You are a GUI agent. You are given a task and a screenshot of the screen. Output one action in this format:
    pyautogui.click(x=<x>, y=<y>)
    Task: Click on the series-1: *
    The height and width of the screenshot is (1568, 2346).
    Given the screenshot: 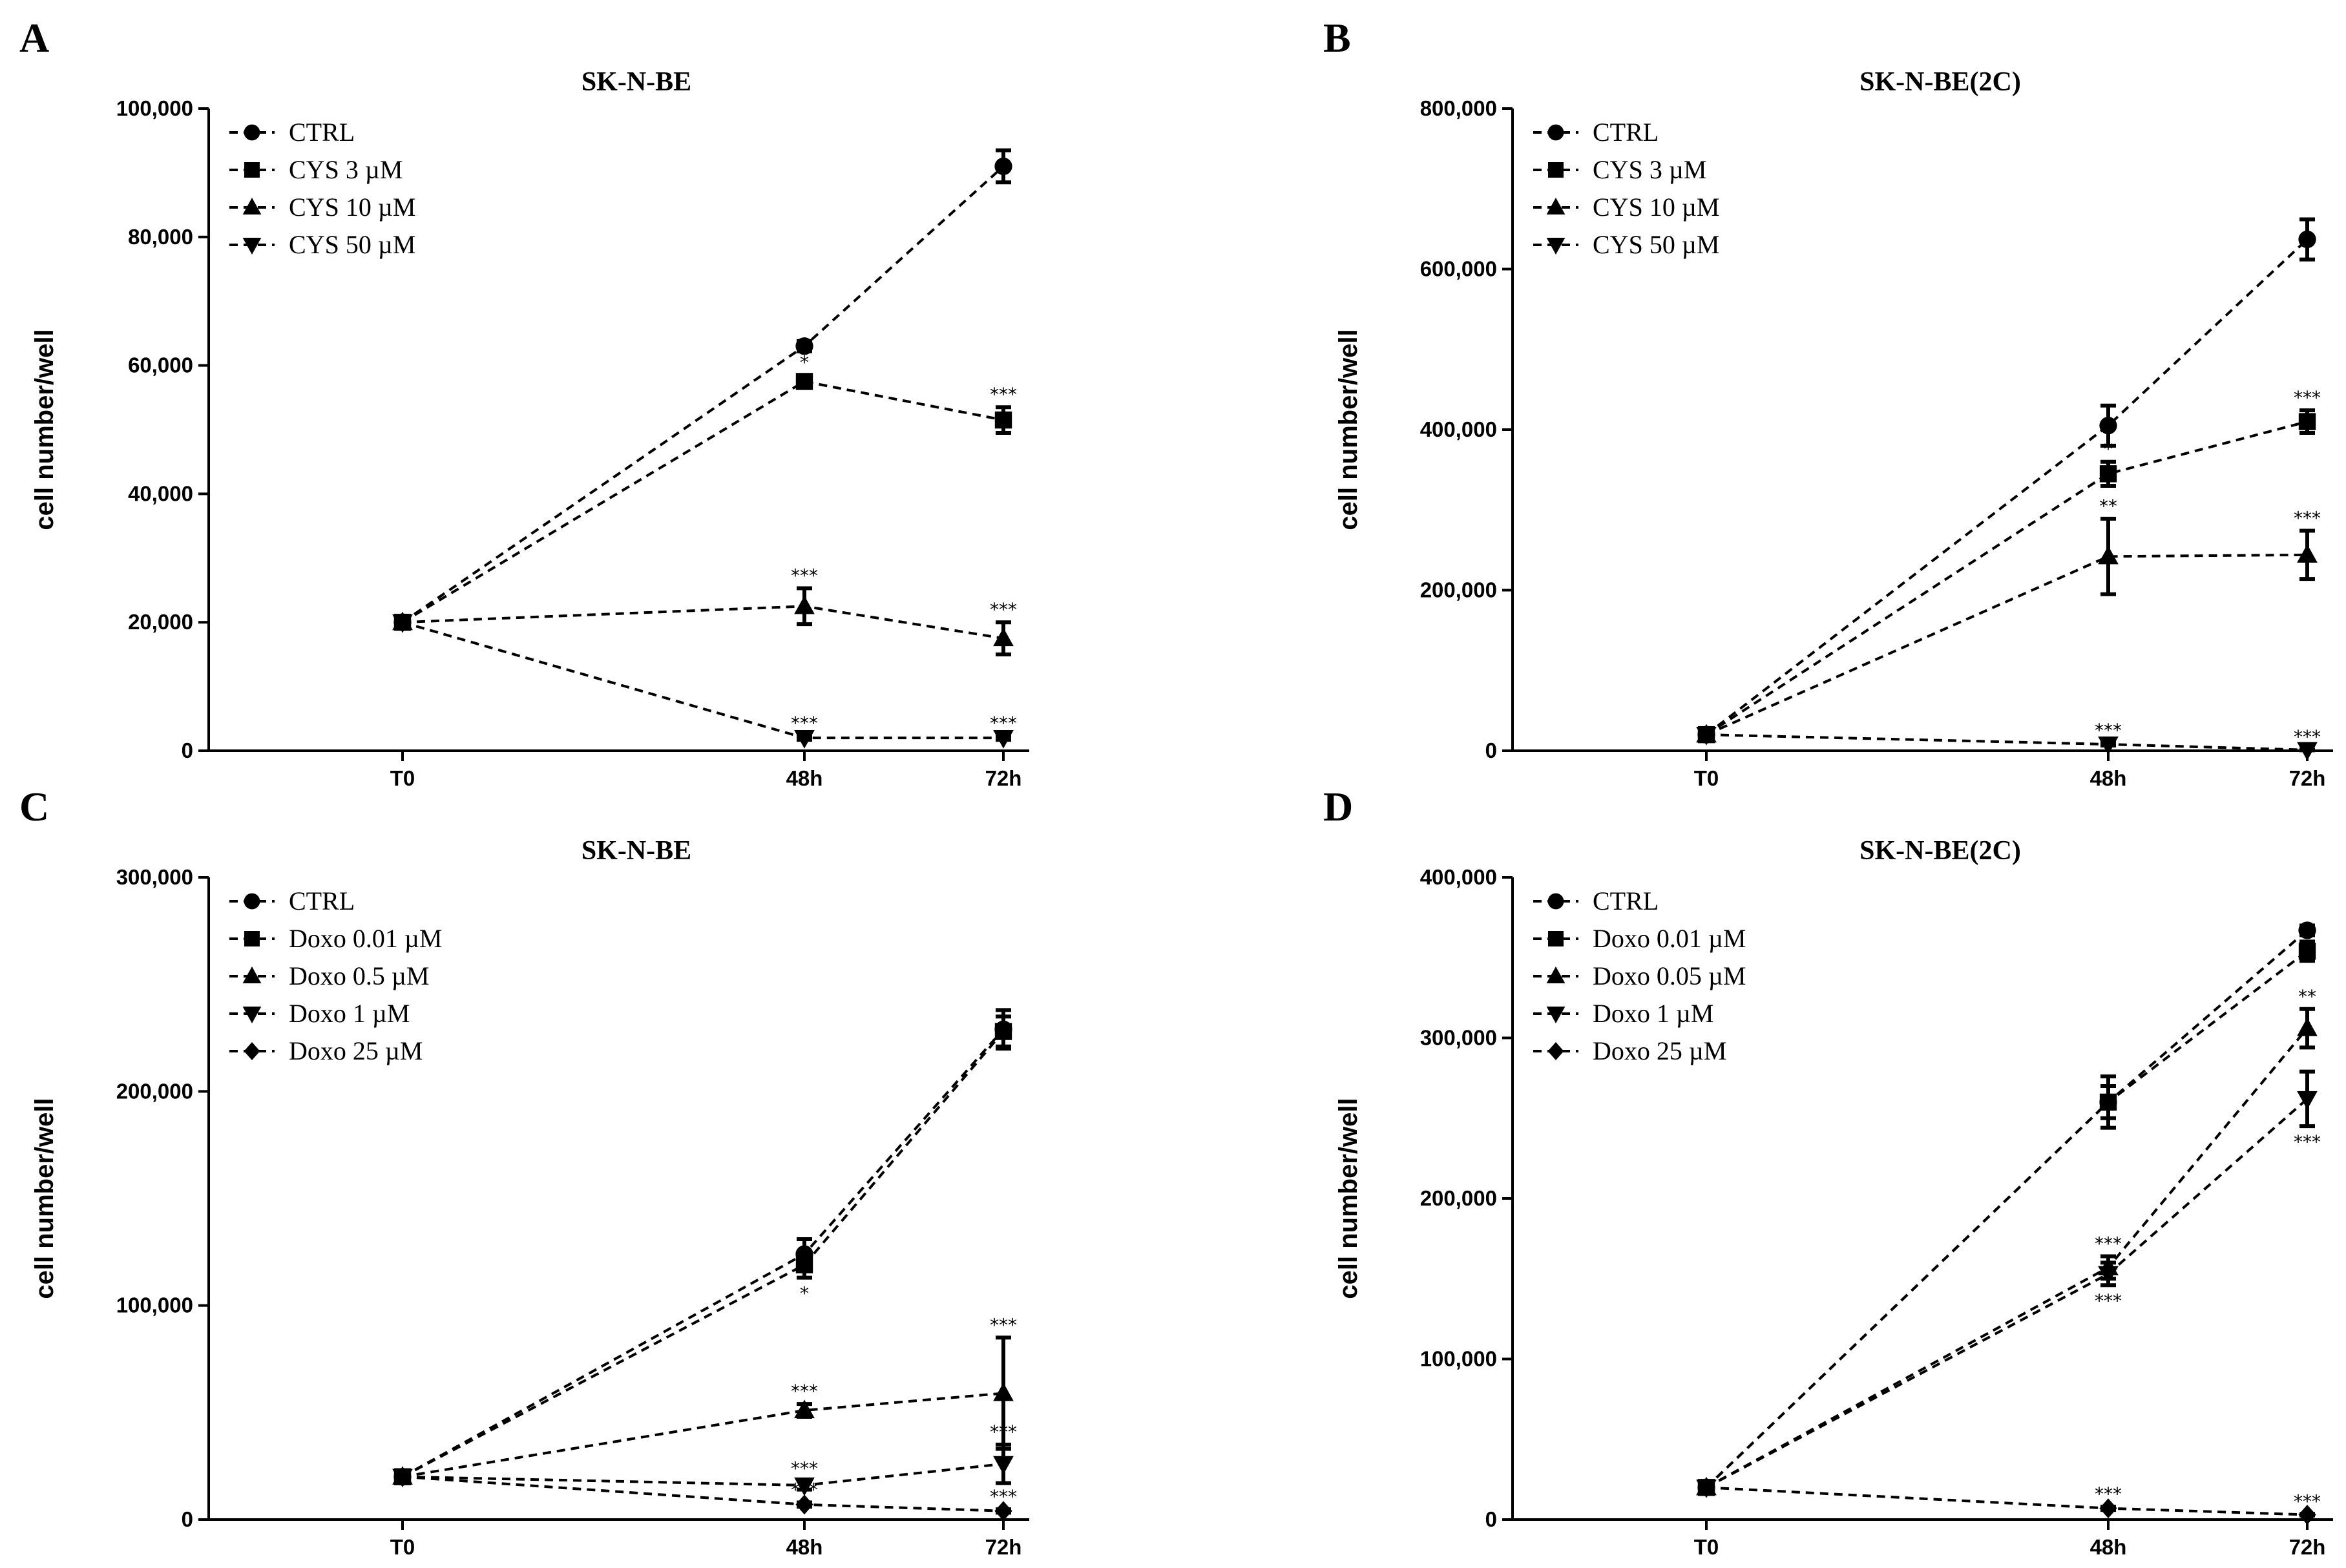 What is the action you would take?
    pyautogui.click(x=703, y=1249)
    